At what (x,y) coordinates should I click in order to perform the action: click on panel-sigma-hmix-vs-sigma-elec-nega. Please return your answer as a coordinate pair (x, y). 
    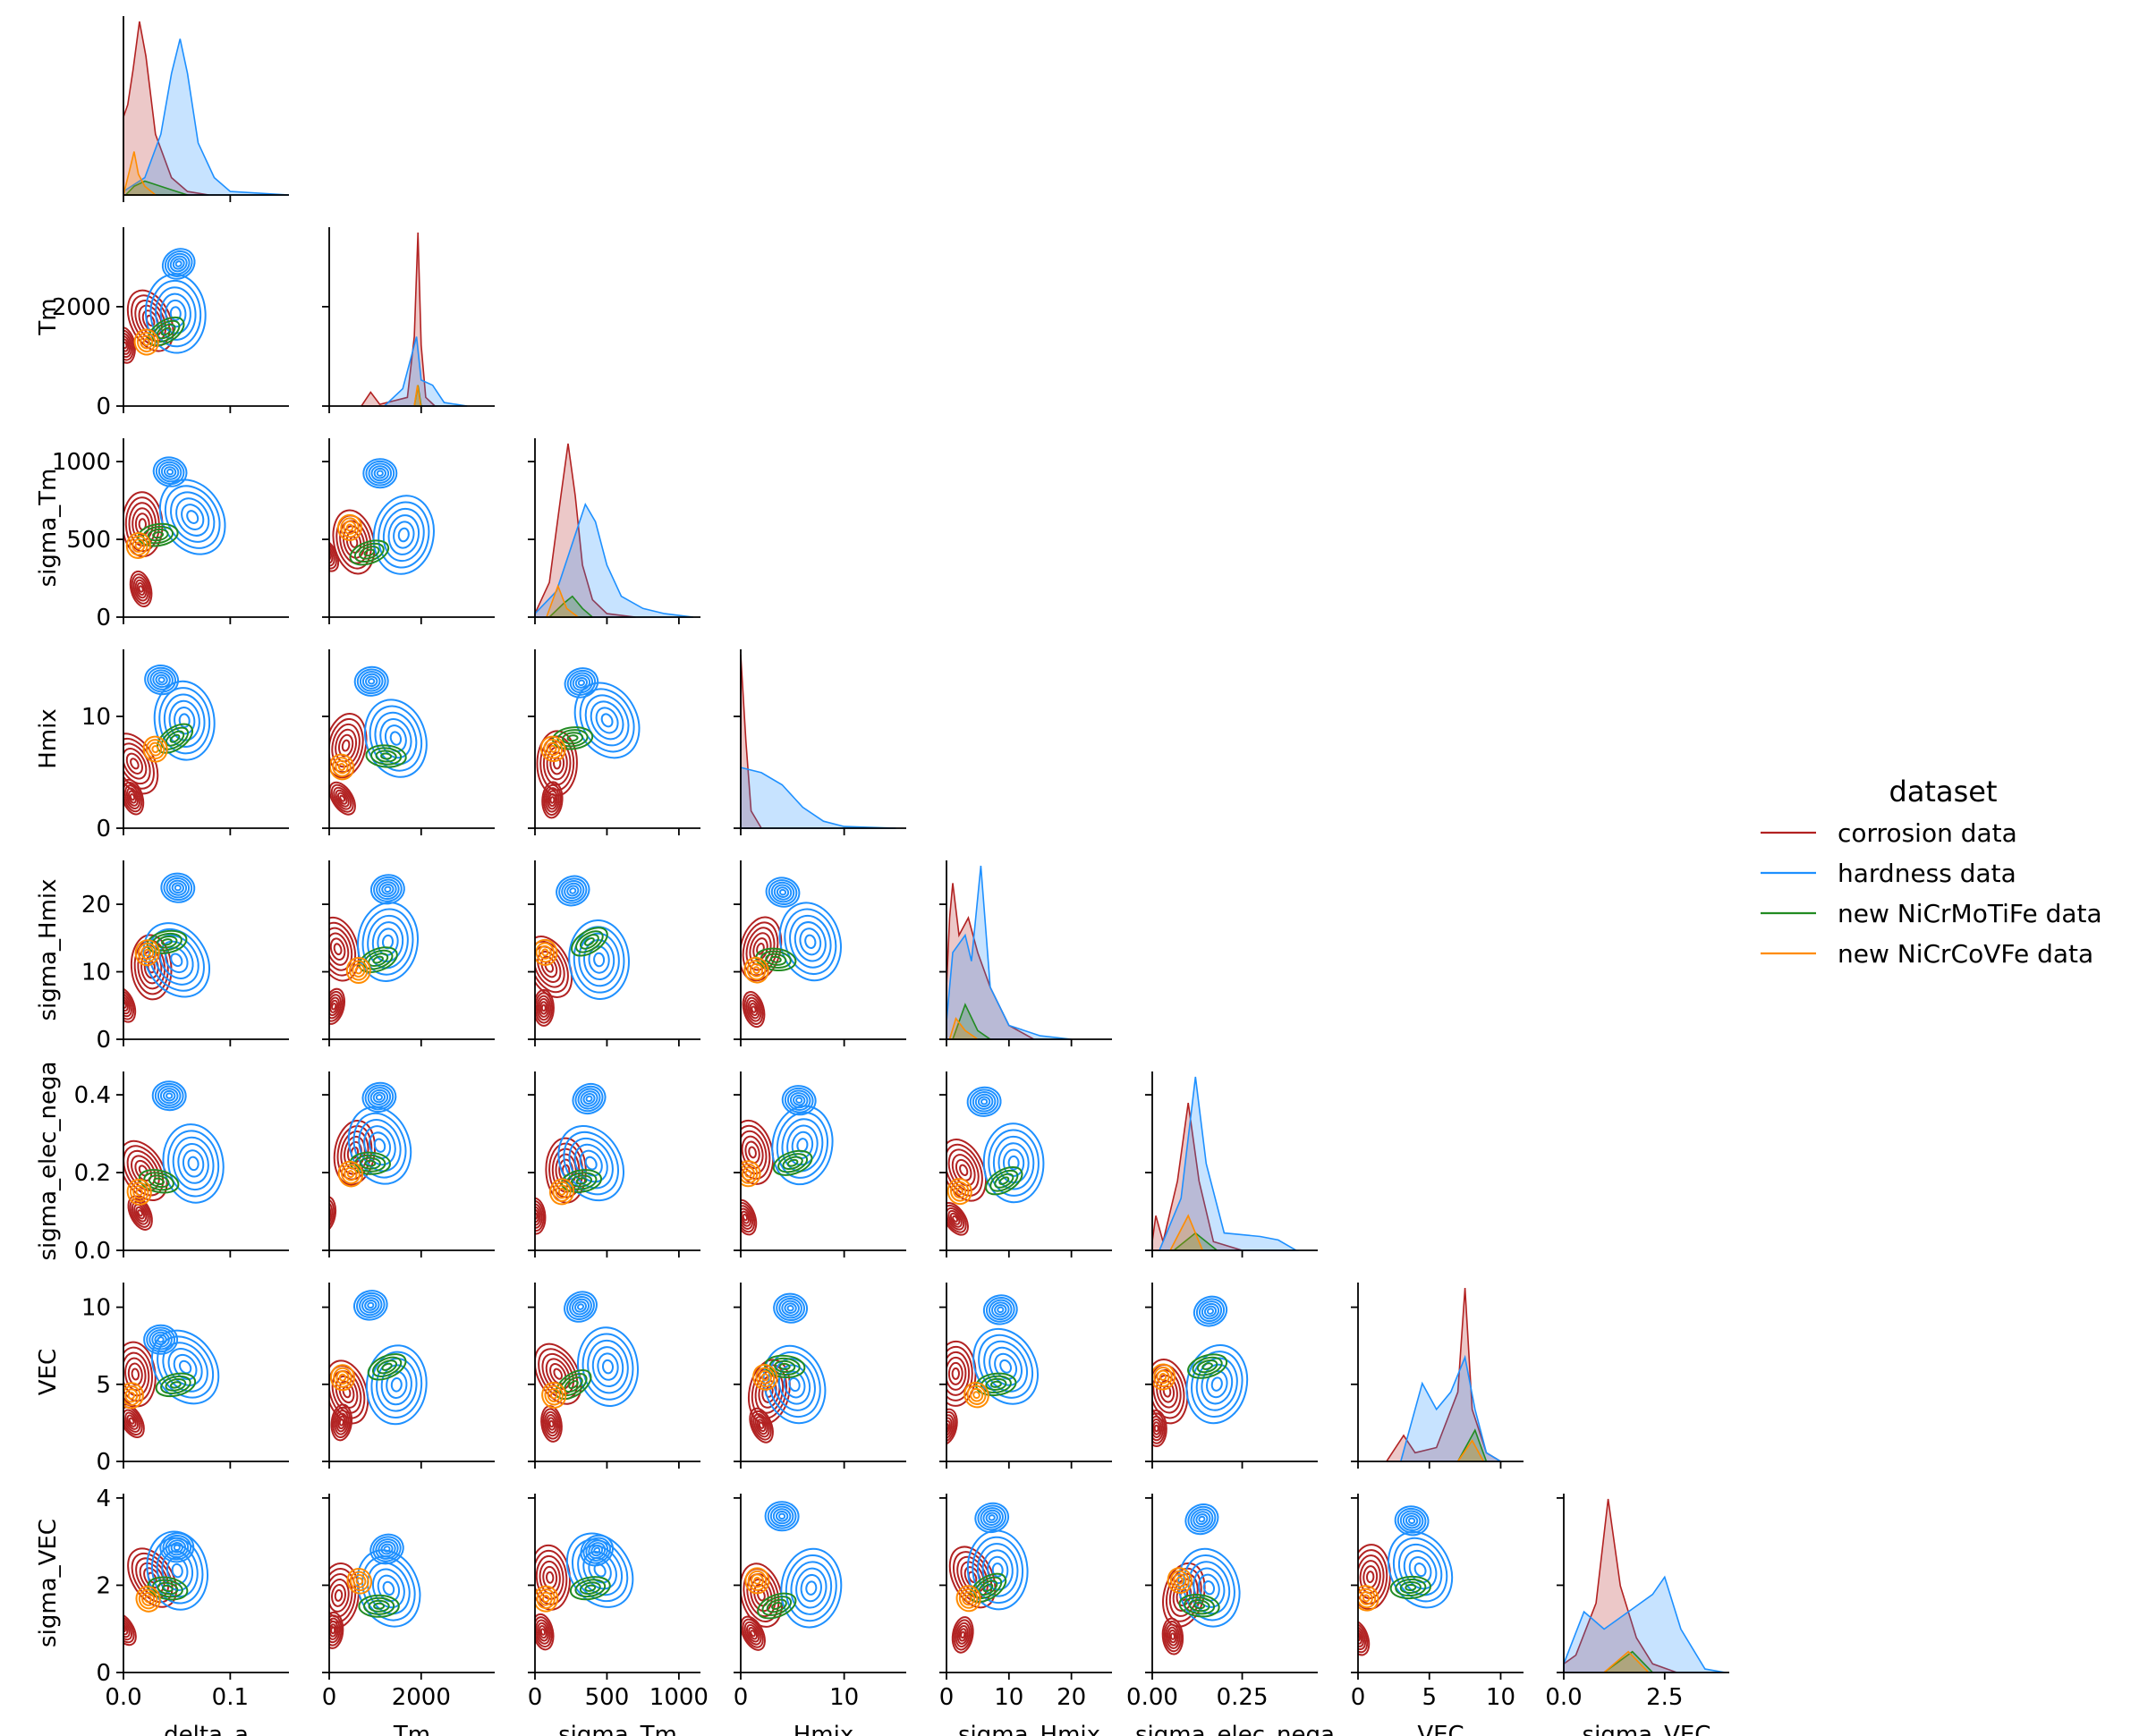
    Looking at the image, I should click on (996, 1161).